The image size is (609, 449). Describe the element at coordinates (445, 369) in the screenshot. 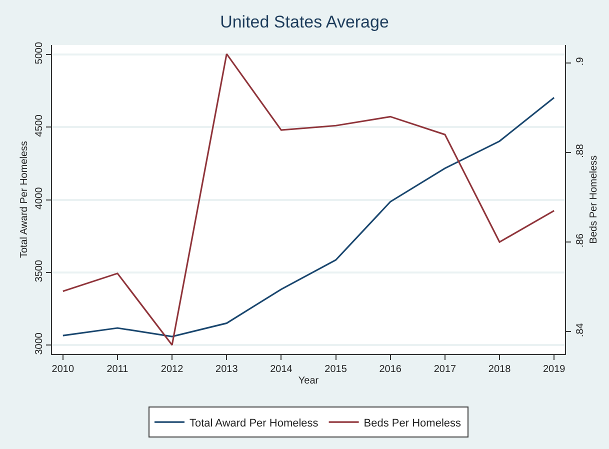

I see `x-tick-label: 2017` at that location.